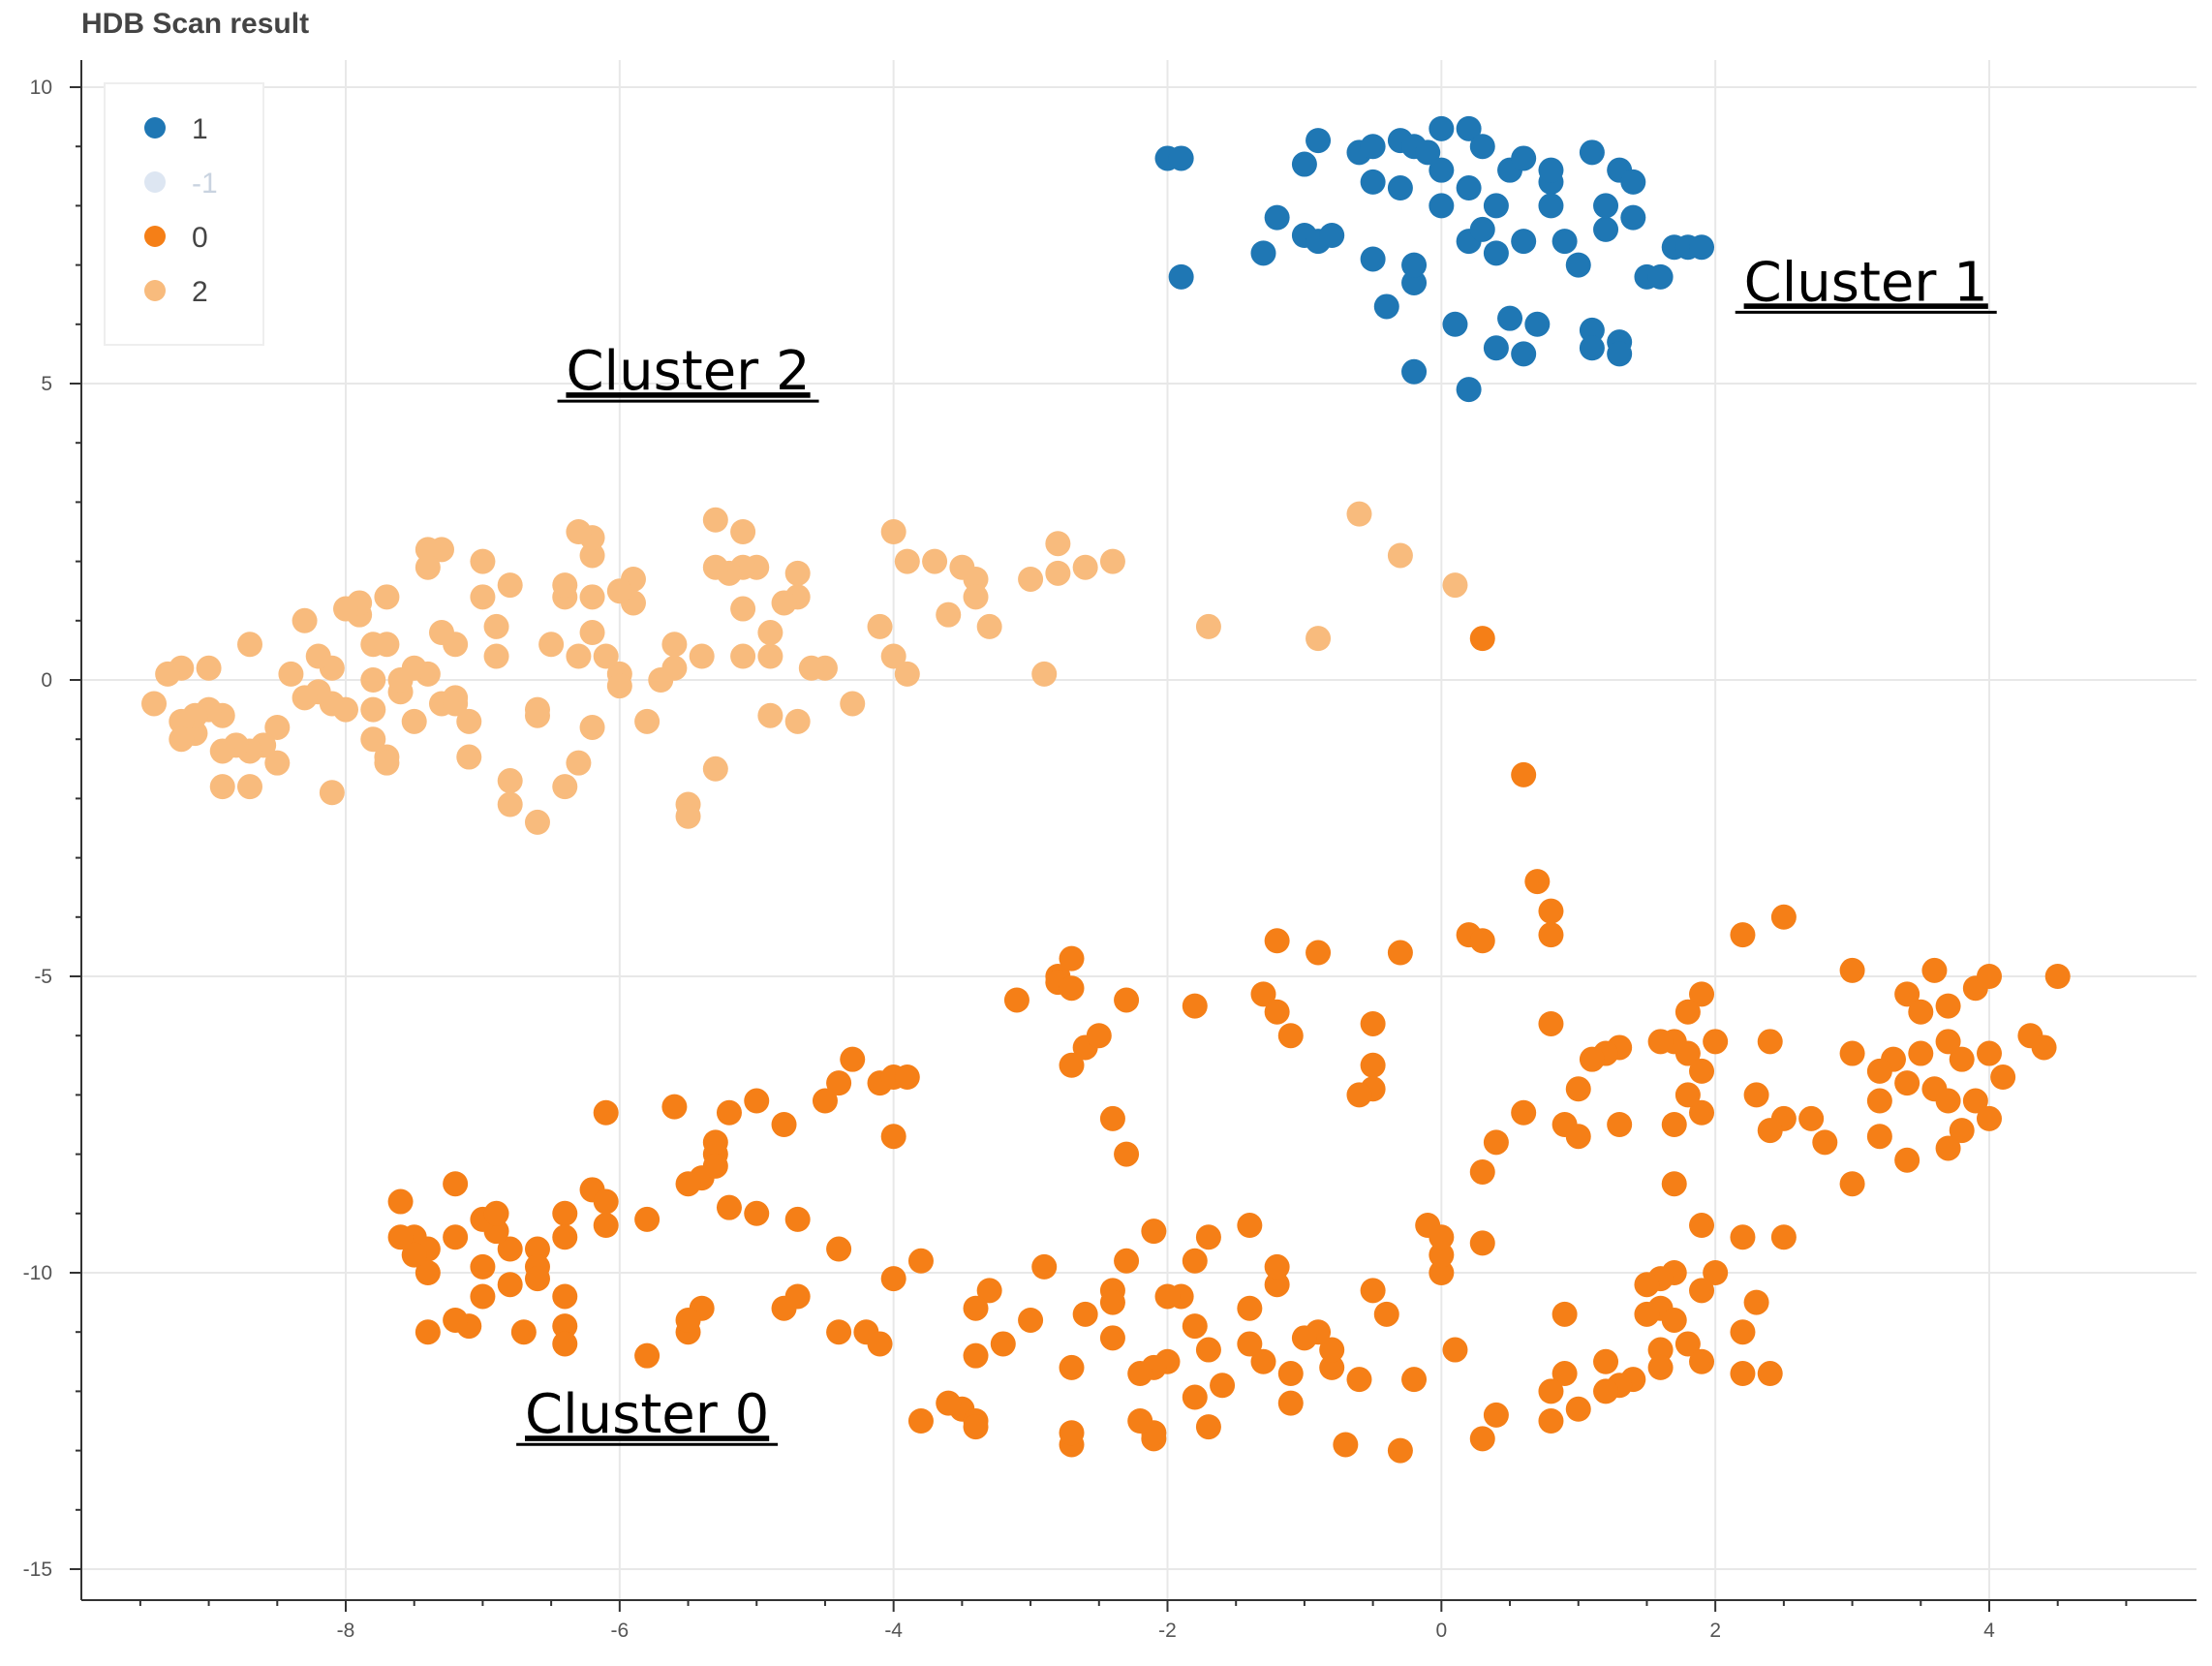 This screenshot has width=2212, height=1666. I want to click on x-tick-label: -6, so click(620, 1631).